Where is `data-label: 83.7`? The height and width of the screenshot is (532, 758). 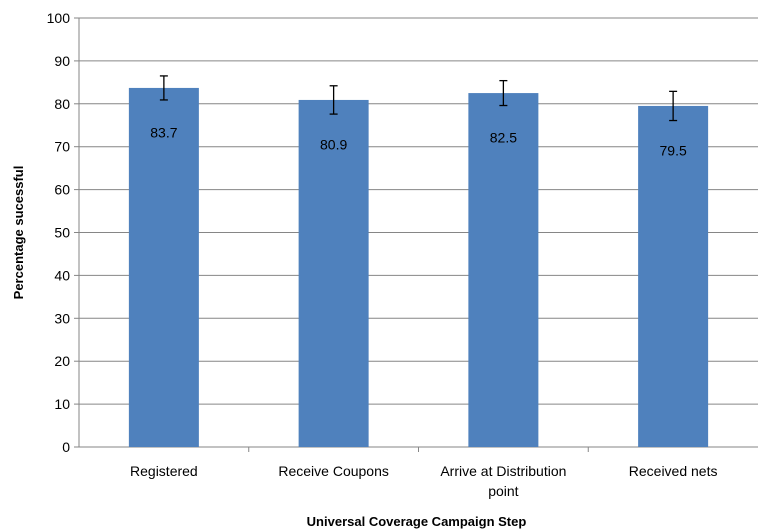
data-label: 83.7 is located at coordinates (163, 132).